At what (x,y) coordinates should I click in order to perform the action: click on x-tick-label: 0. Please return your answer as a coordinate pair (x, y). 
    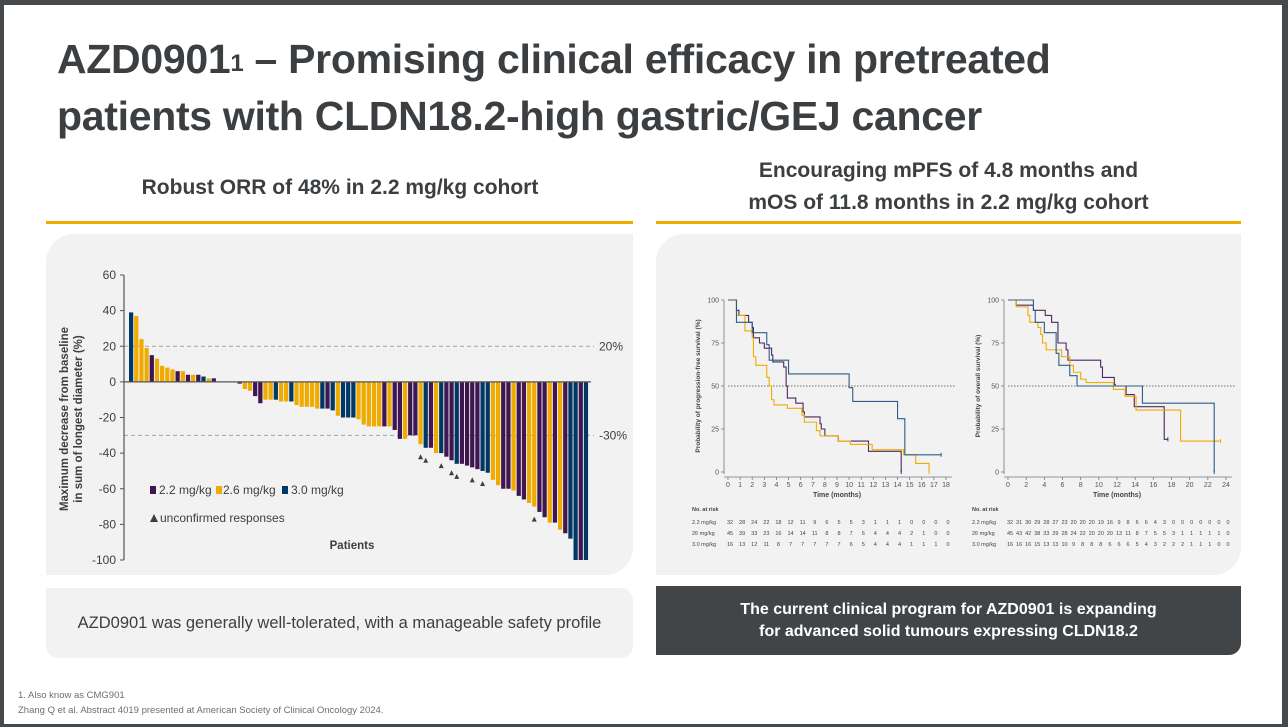
    Looking at the image, I should click on (728, 485).